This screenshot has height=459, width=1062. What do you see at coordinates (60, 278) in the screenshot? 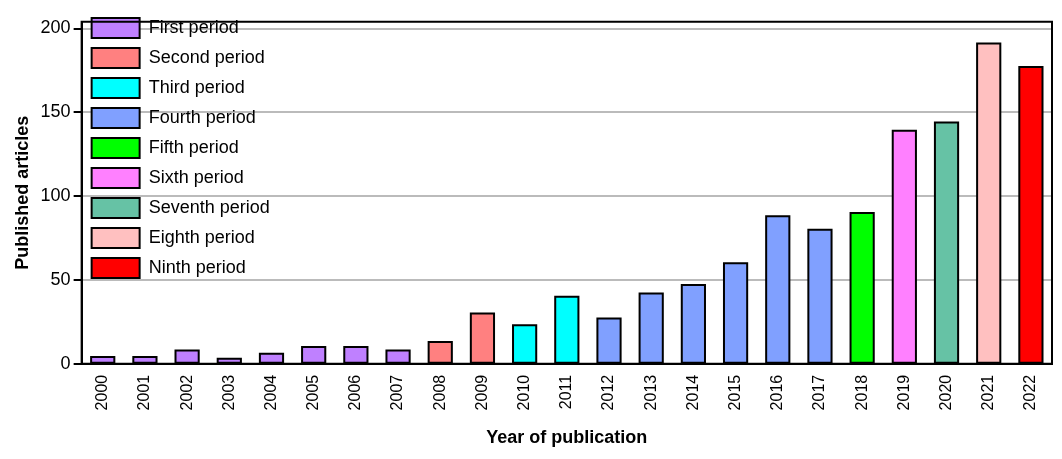
I see `y-tick-label: 50` at bounding box center [60, 278].